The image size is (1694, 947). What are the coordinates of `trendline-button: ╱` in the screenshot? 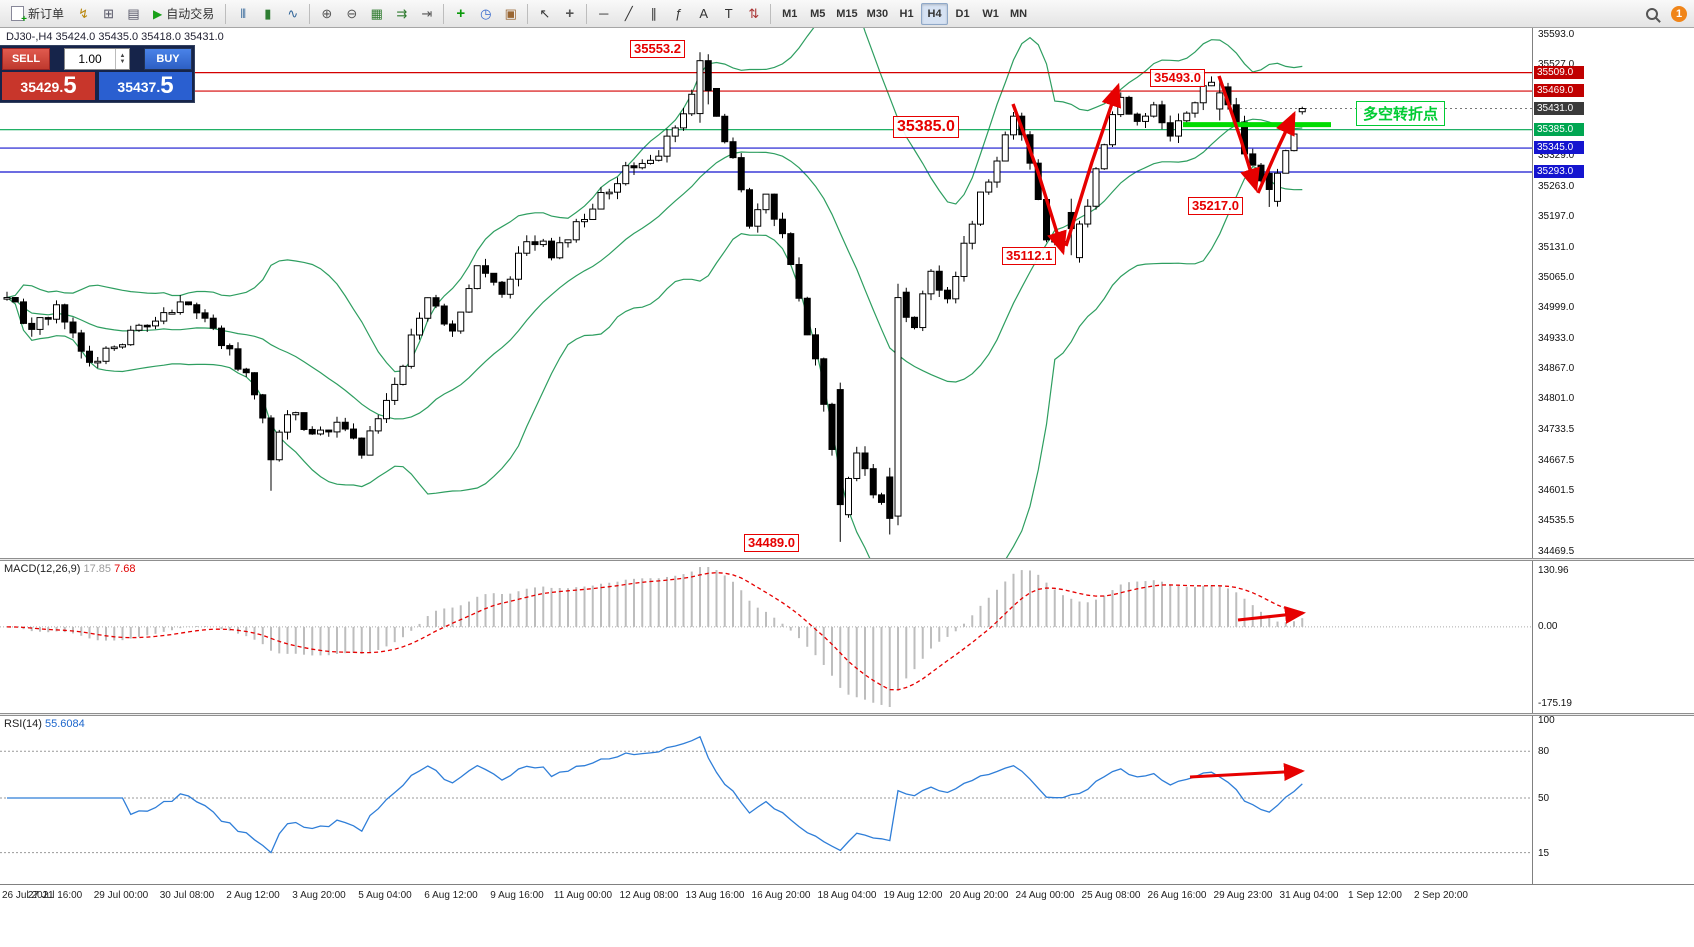 It's located at (628, 14).